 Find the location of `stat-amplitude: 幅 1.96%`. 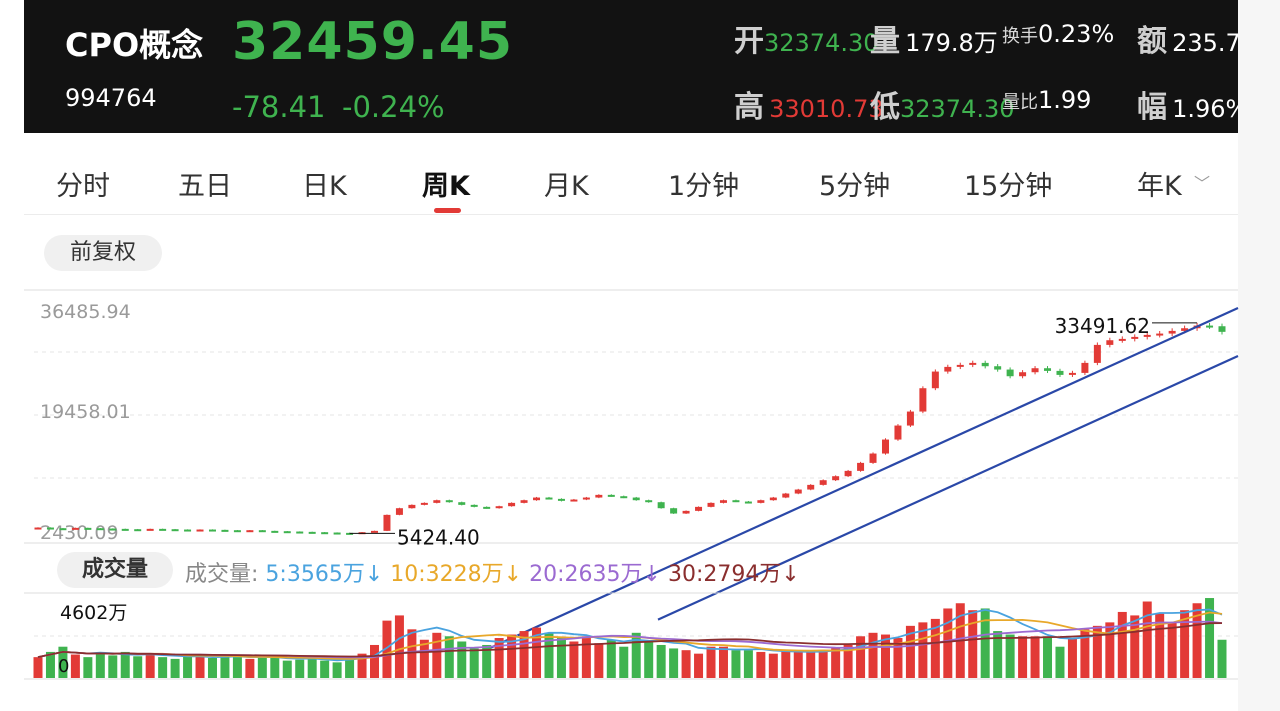

stat-amplitude: 幅 1.96% is located at coordinates (1187, 104).